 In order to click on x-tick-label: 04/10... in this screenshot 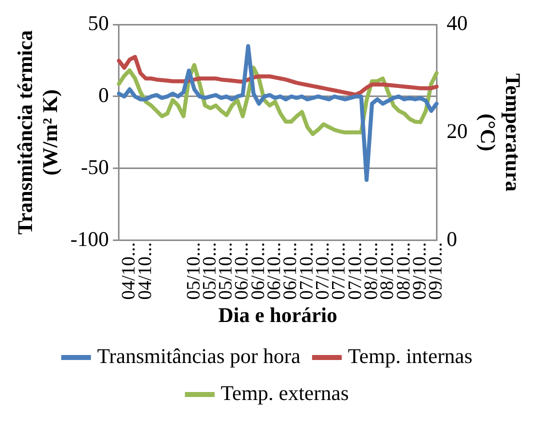, I will do `click(145, 271)`.